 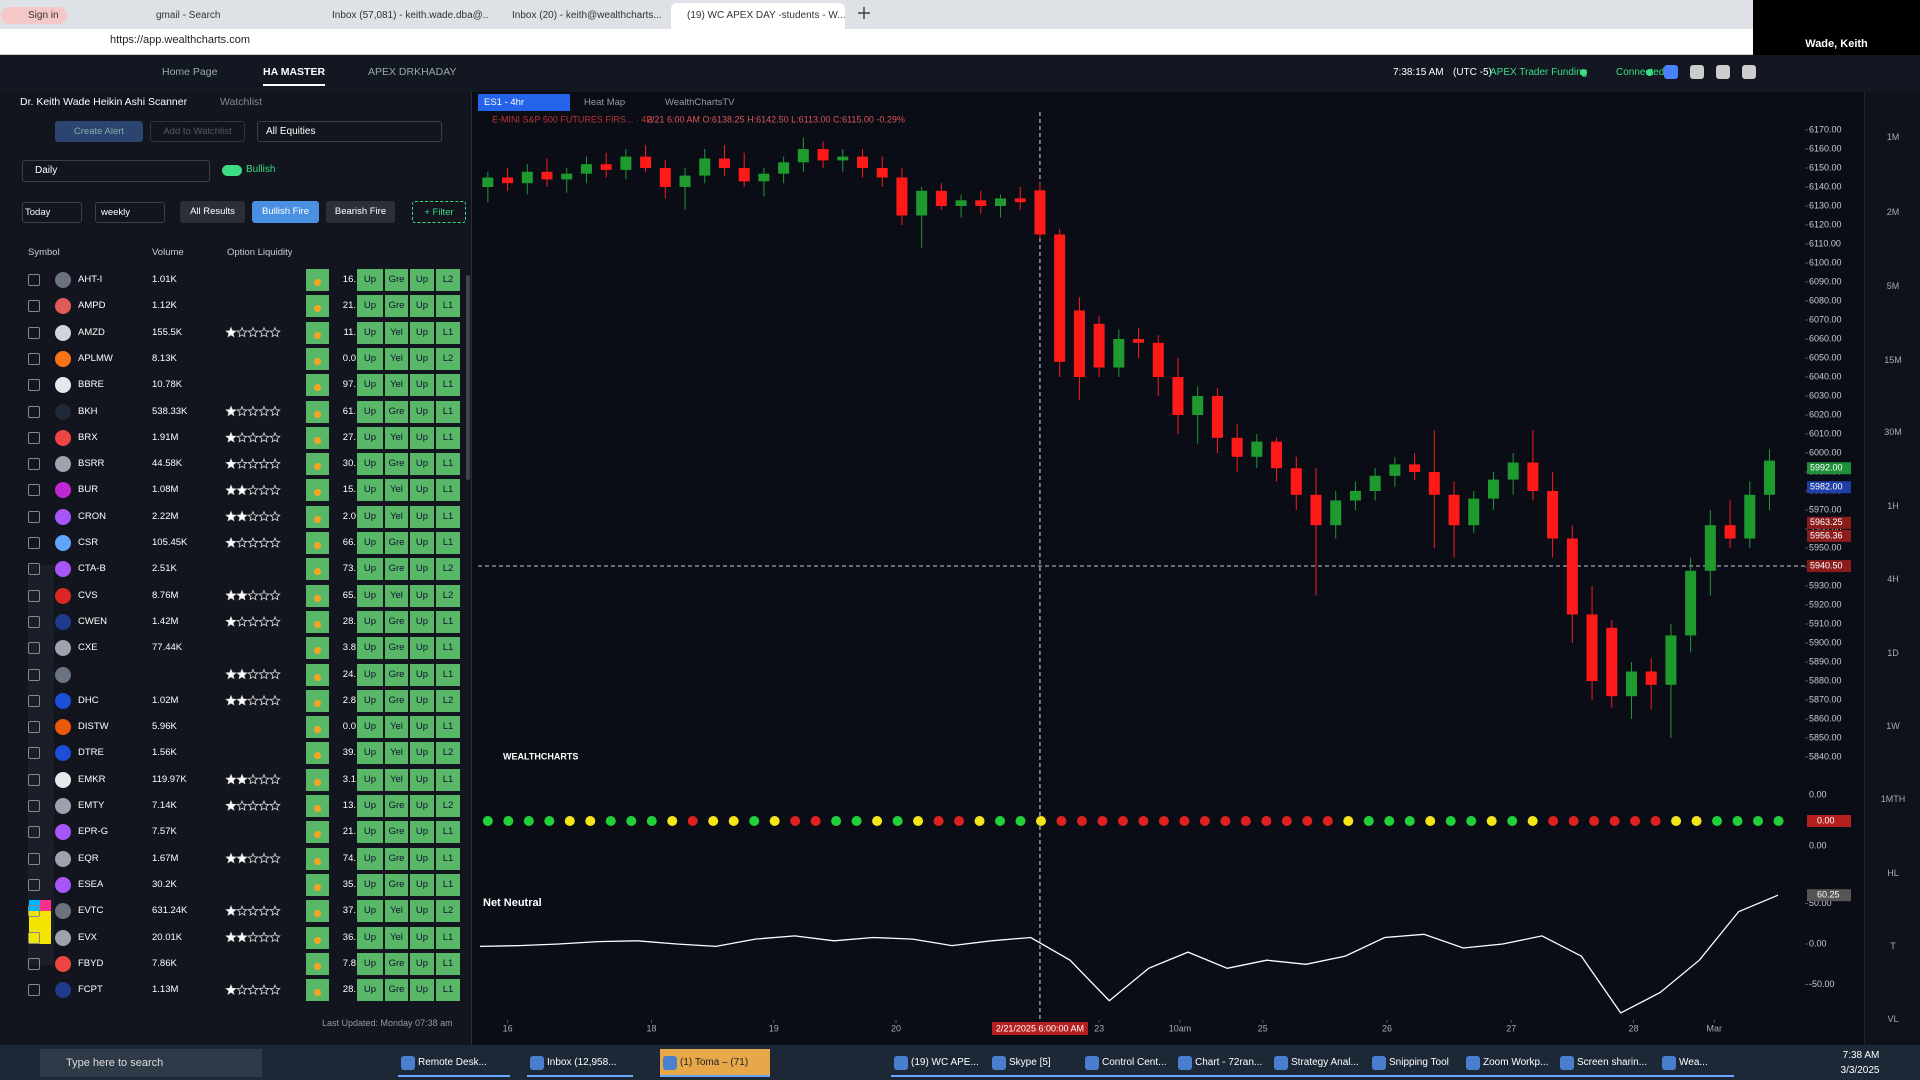 I want to click on timeframe-button: 1D, so click(x=1893, y=652).